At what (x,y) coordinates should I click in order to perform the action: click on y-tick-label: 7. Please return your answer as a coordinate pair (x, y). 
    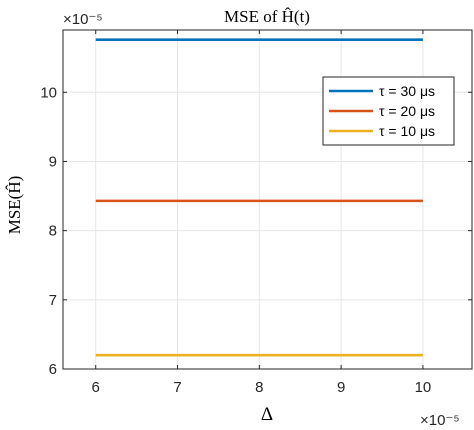
    Looking at the image, I should click on (53, 300).